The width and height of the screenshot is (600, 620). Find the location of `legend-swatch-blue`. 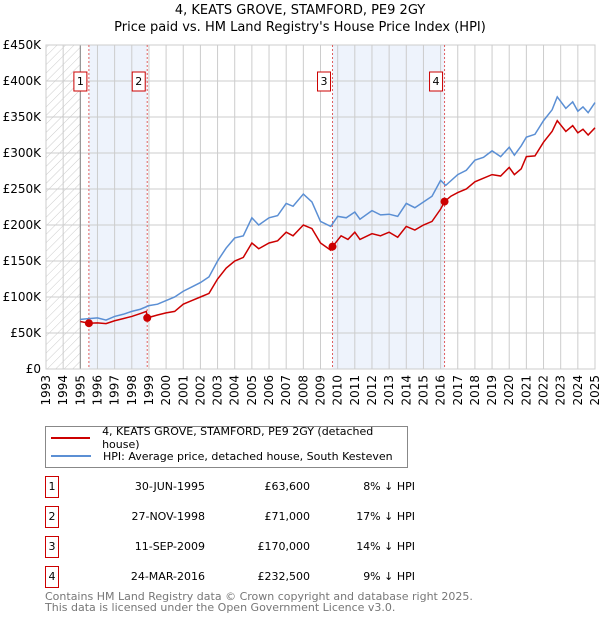

legend-swatch-blue is located at coordinates (71, 456).